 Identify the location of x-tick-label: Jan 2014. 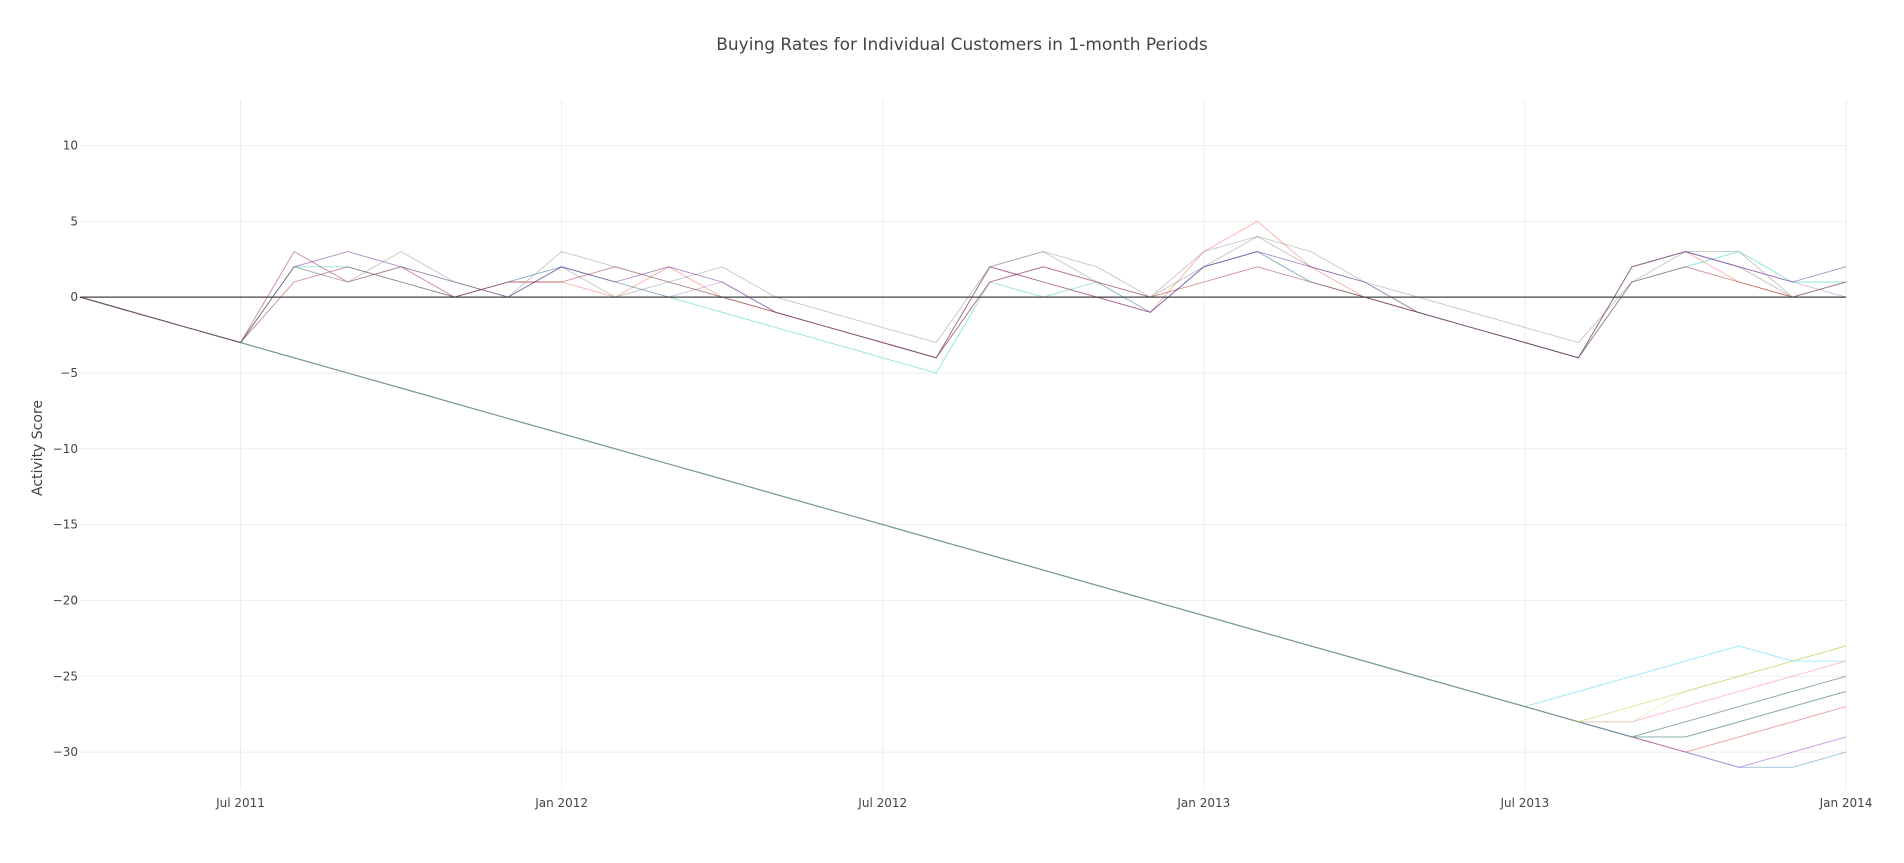
(1846, 803).